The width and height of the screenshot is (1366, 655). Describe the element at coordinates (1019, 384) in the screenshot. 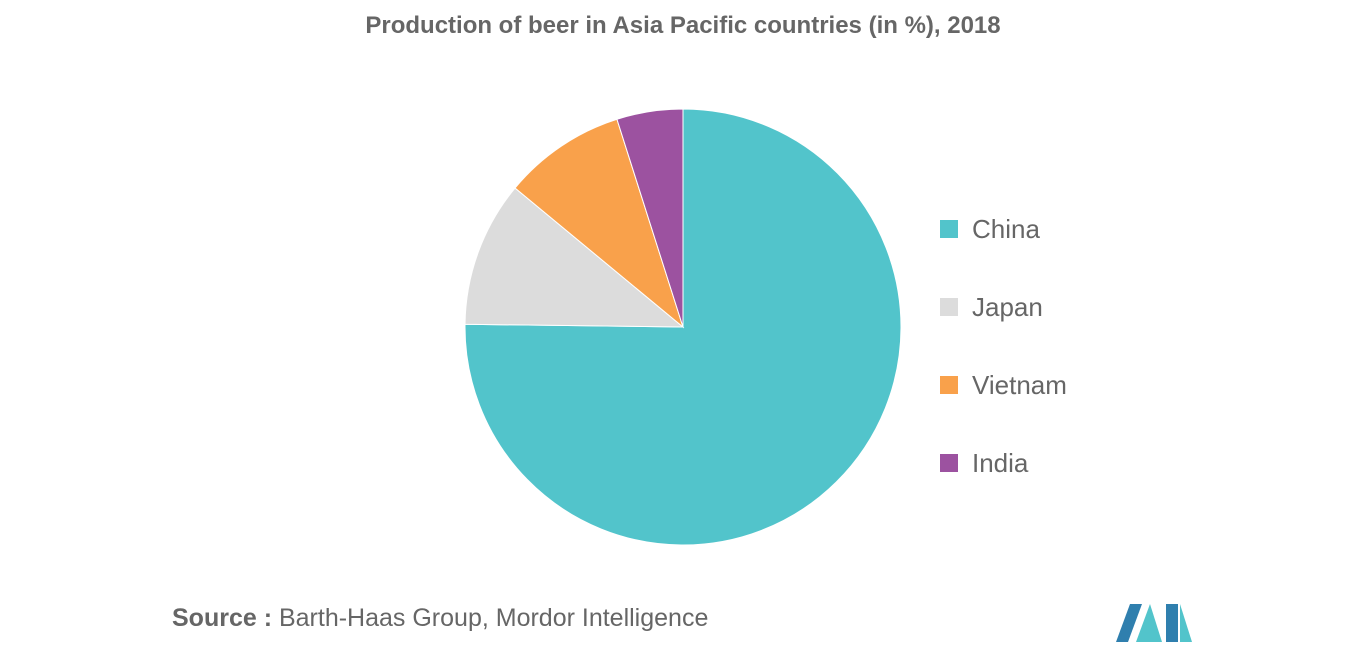

I see `legend-label: Vietnam` at that location.